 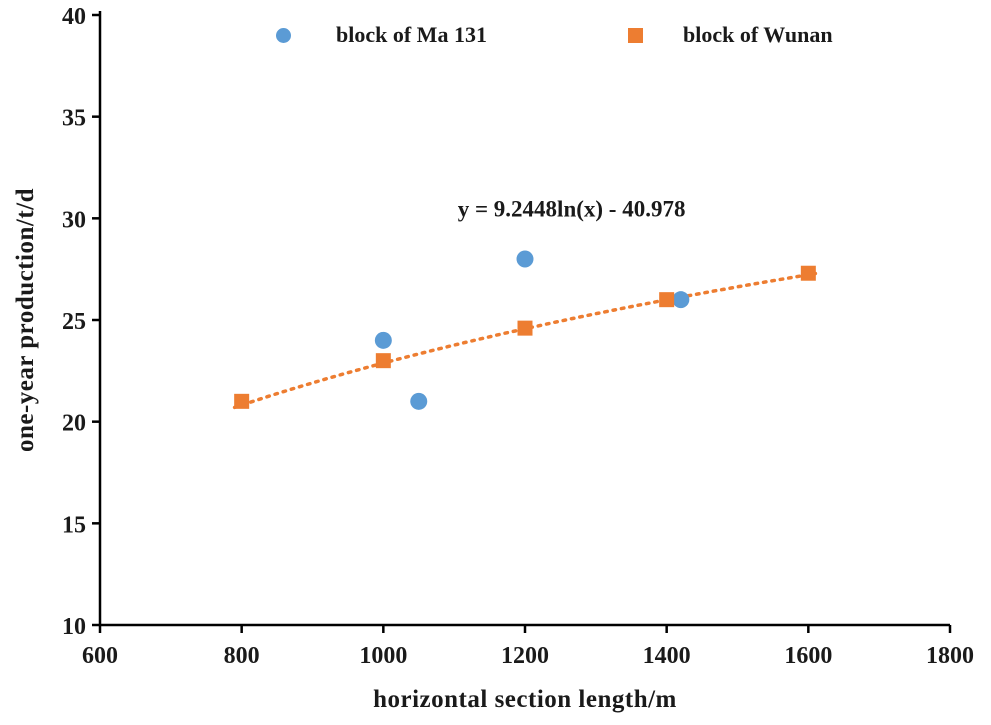 What do you see at coordinates (572, 208) in the screenshot?
I see `trendline-equation: y = 9.2448ln(x) - 40.978` at bounding box center [572, 208].